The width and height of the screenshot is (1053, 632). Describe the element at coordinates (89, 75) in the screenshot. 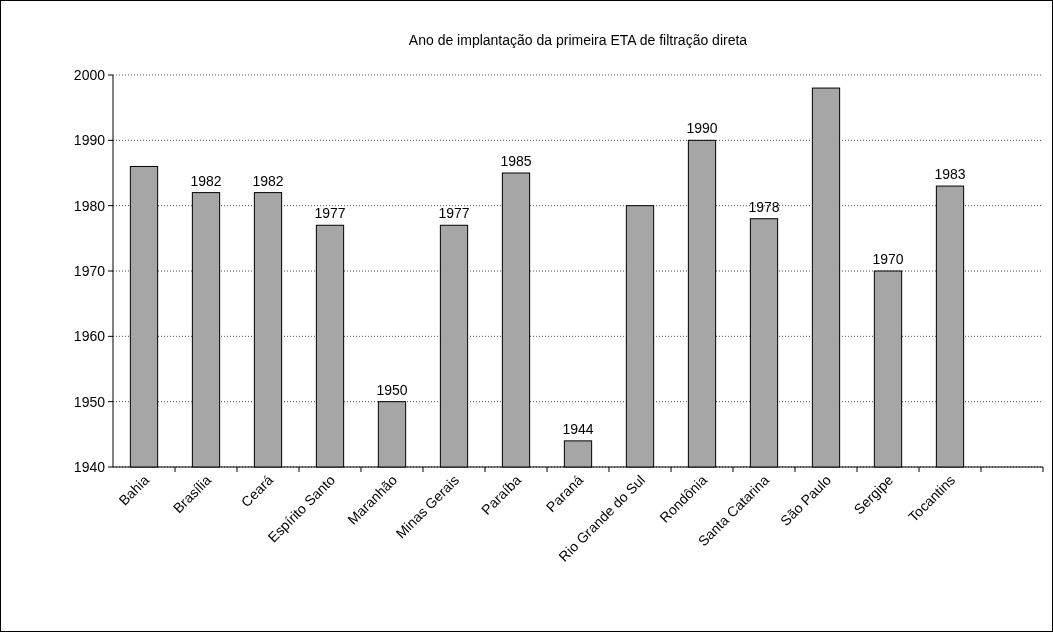

I see `y-tick-label: 2000` at that location.